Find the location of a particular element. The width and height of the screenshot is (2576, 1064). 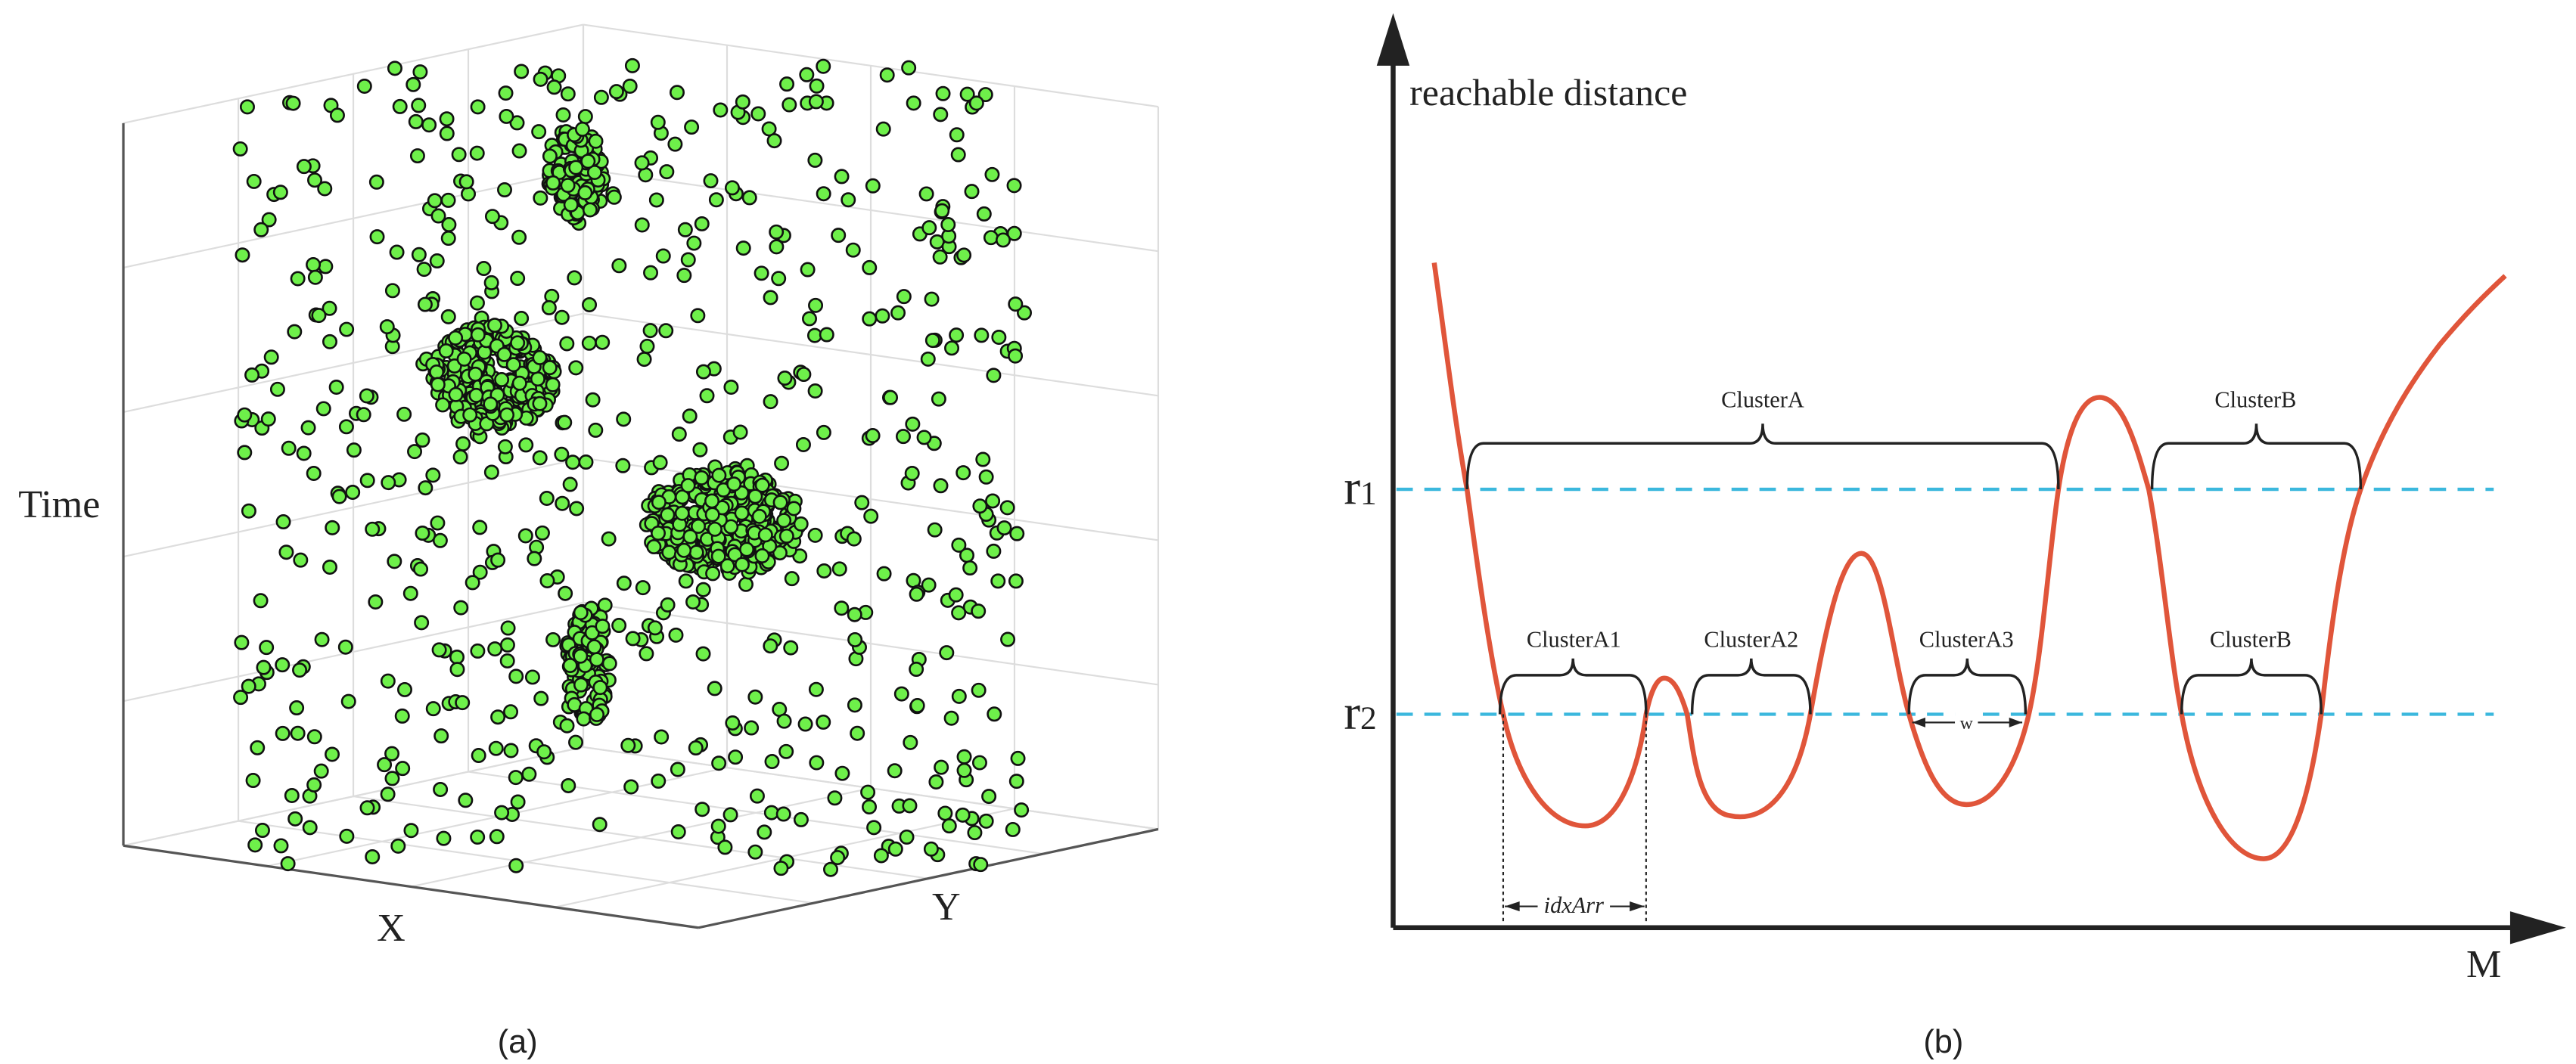

cluster-label: ClusterA1 is located at coordinates (1574, 639).